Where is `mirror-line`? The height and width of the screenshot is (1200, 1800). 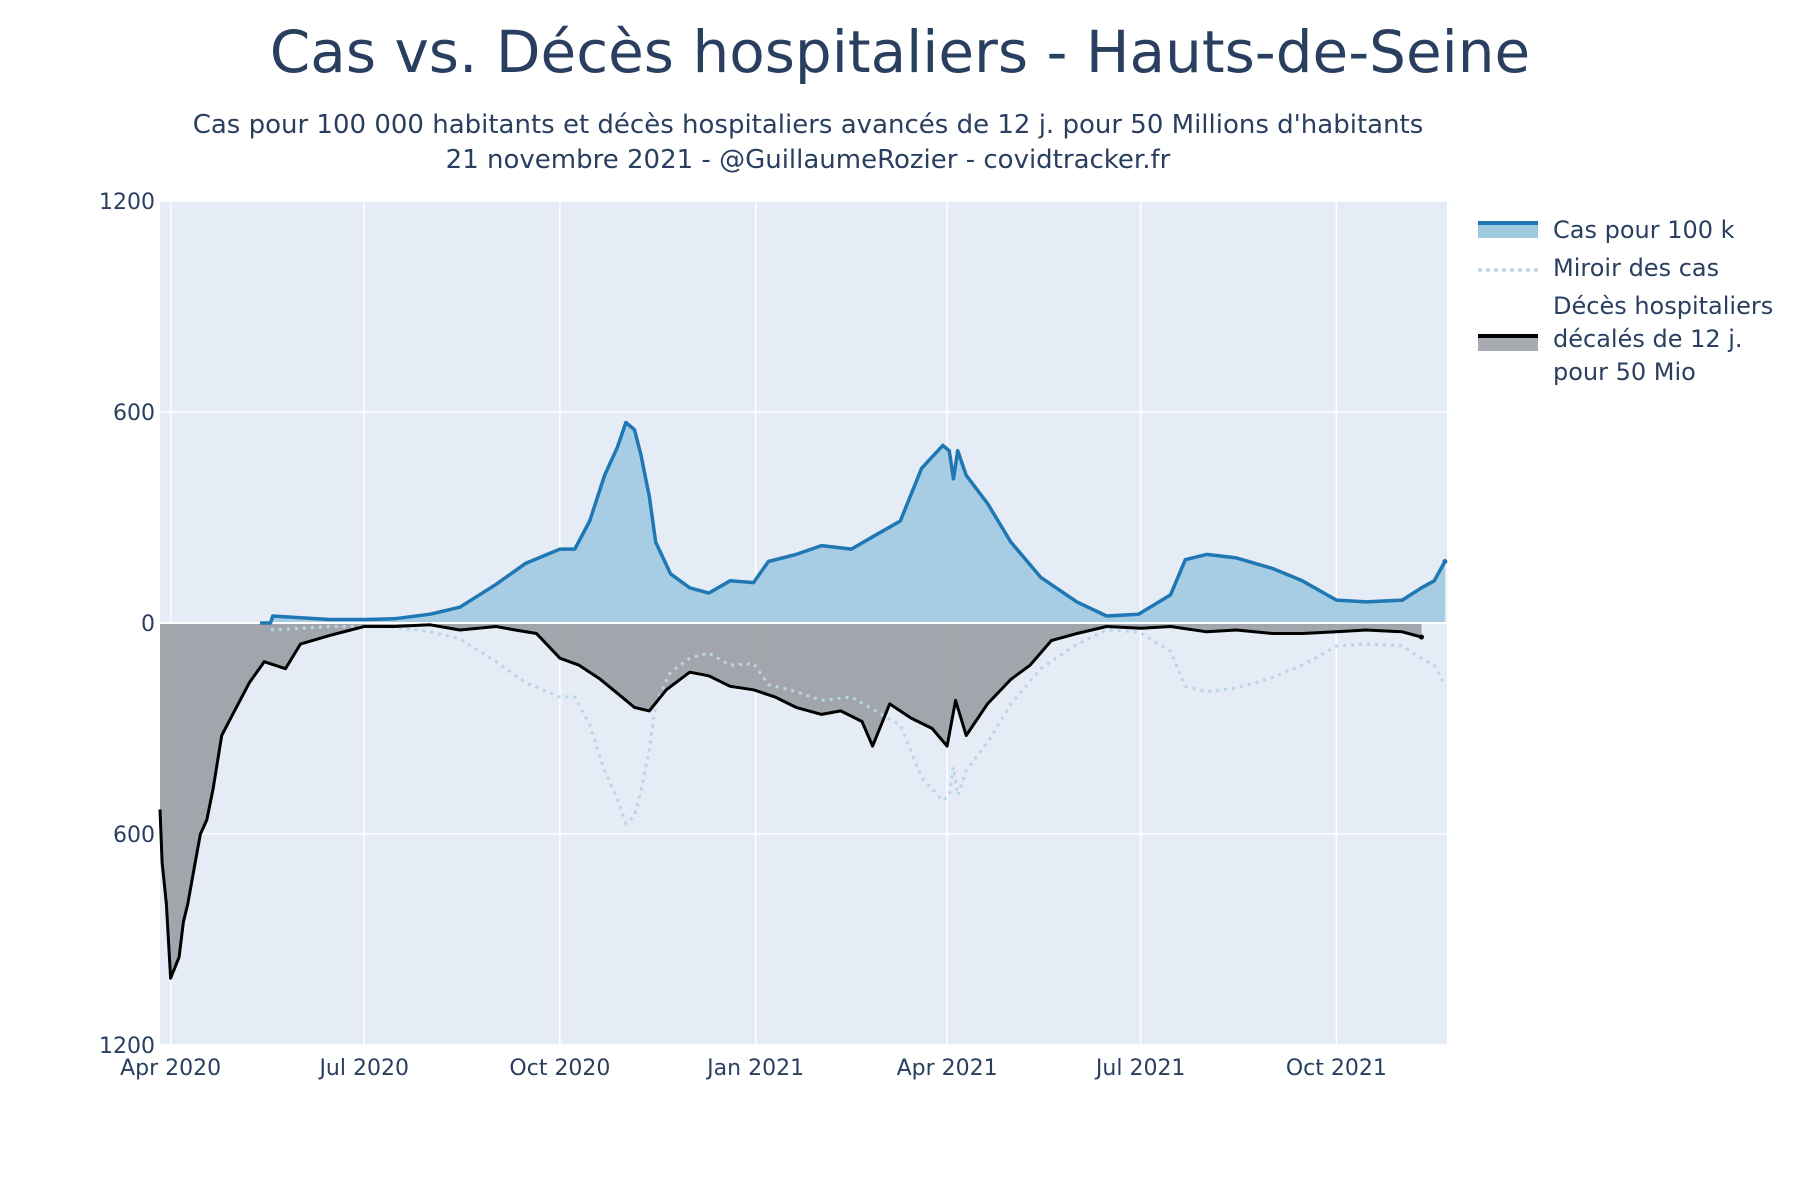
mirror-line is located at coordinates (853, 724).